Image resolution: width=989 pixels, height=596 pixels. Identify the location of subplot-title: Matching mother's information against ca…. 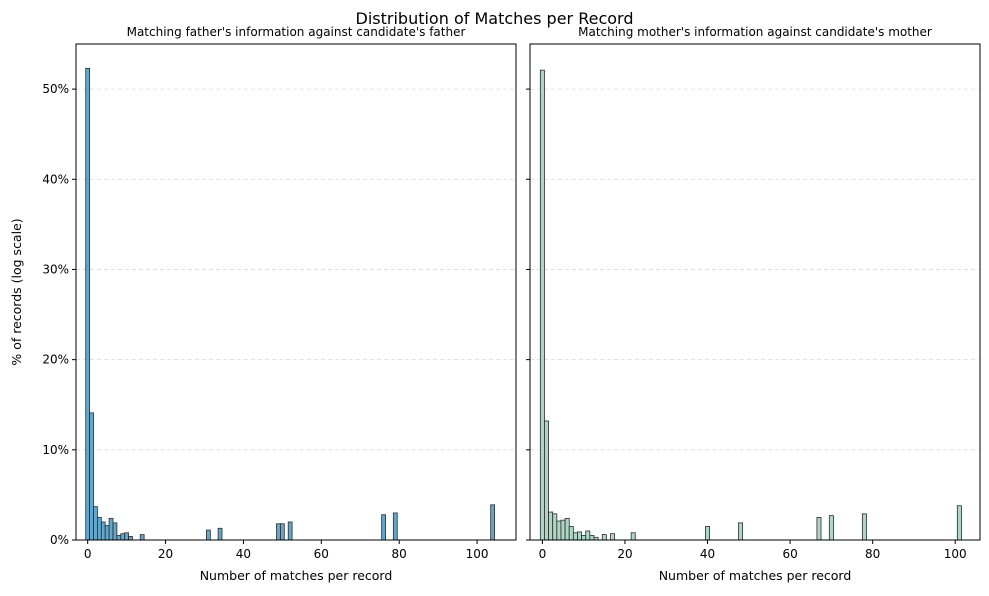
(755, 32).